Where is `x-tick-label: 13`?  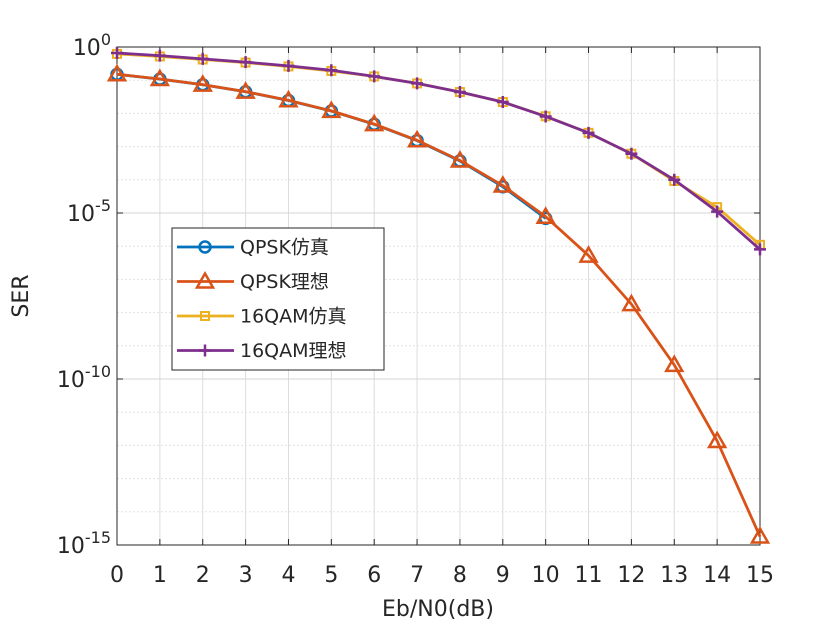 x-tick-label: 13 is located at coordinates (674, 575).